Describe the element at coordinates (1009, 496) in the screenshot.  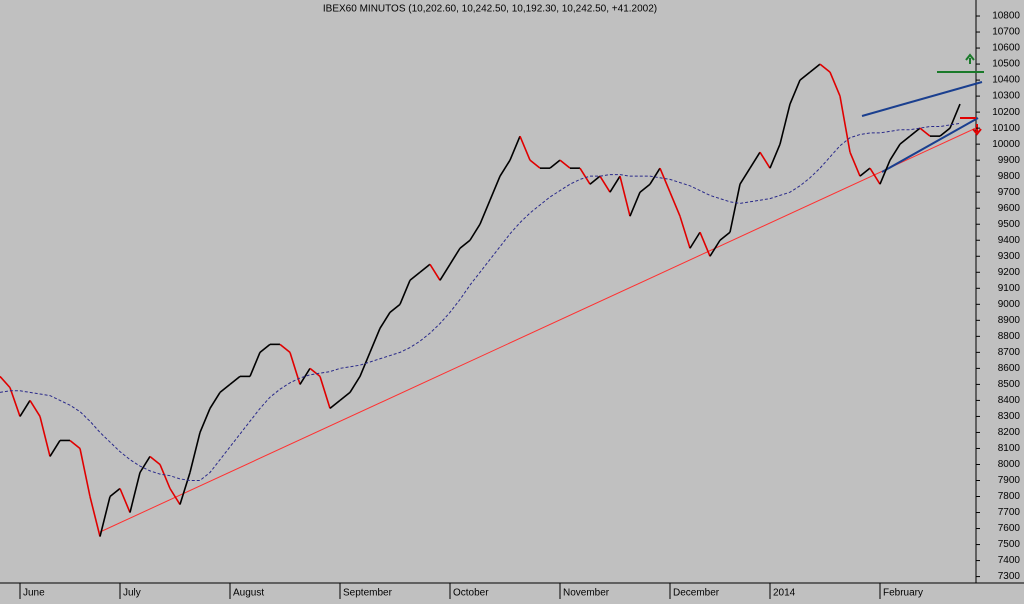
I see `y-tick-label: 7800` at that location.